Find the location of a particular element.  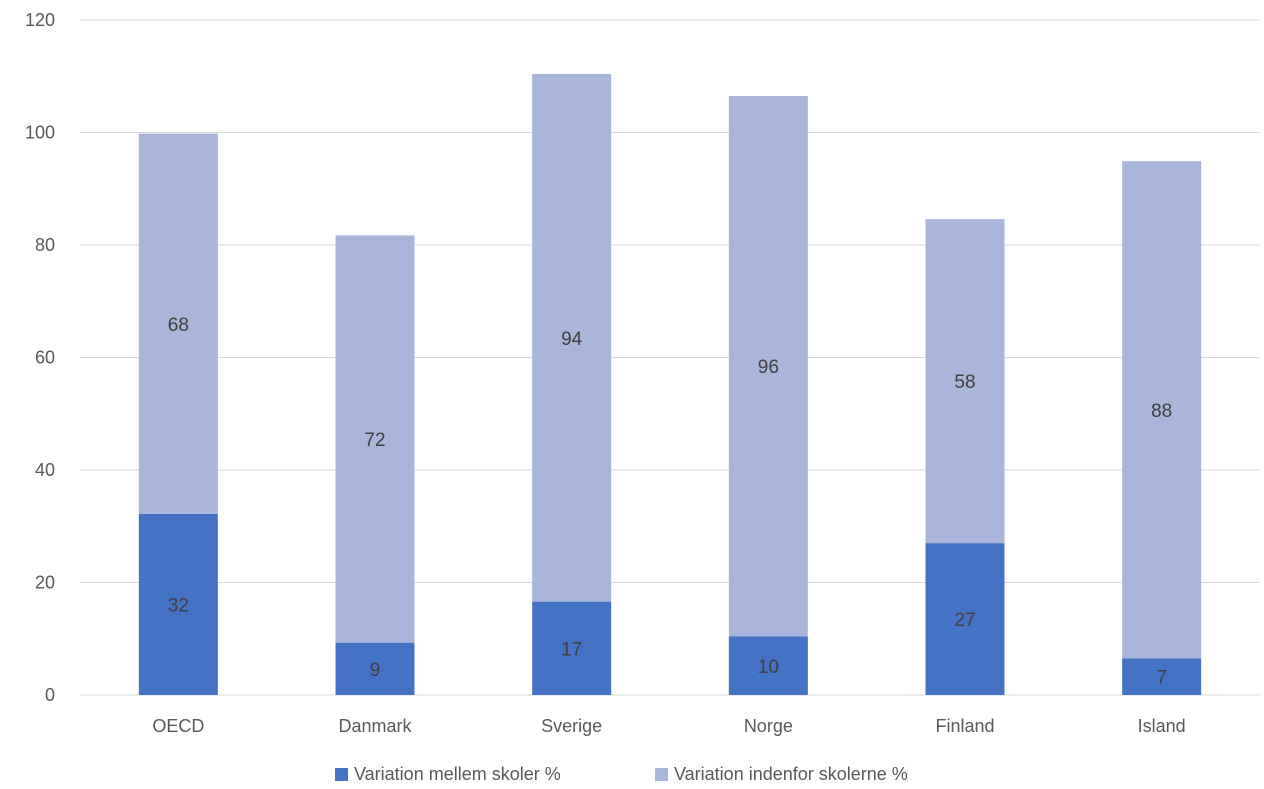

legend-label-2: Variation indenfor skolerne % is located at coordinates (791, 774).